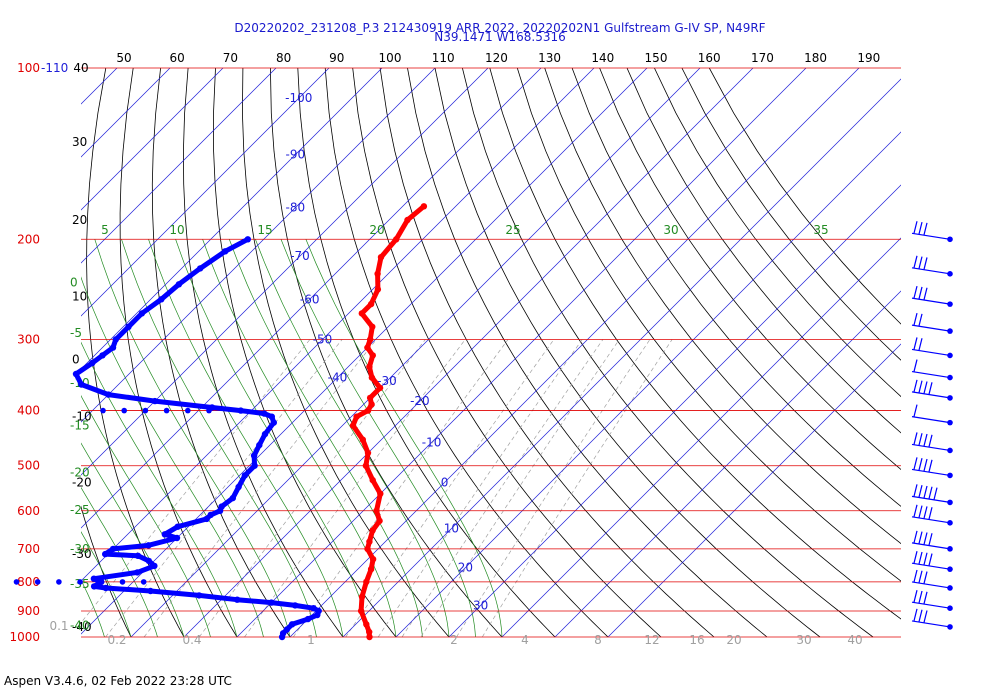 The height and width of the screenshot is (700, 1000). Describe the element at coordinates (598, 640) in the screenshot. I see `mixing-ratio-label: 8` at that location.